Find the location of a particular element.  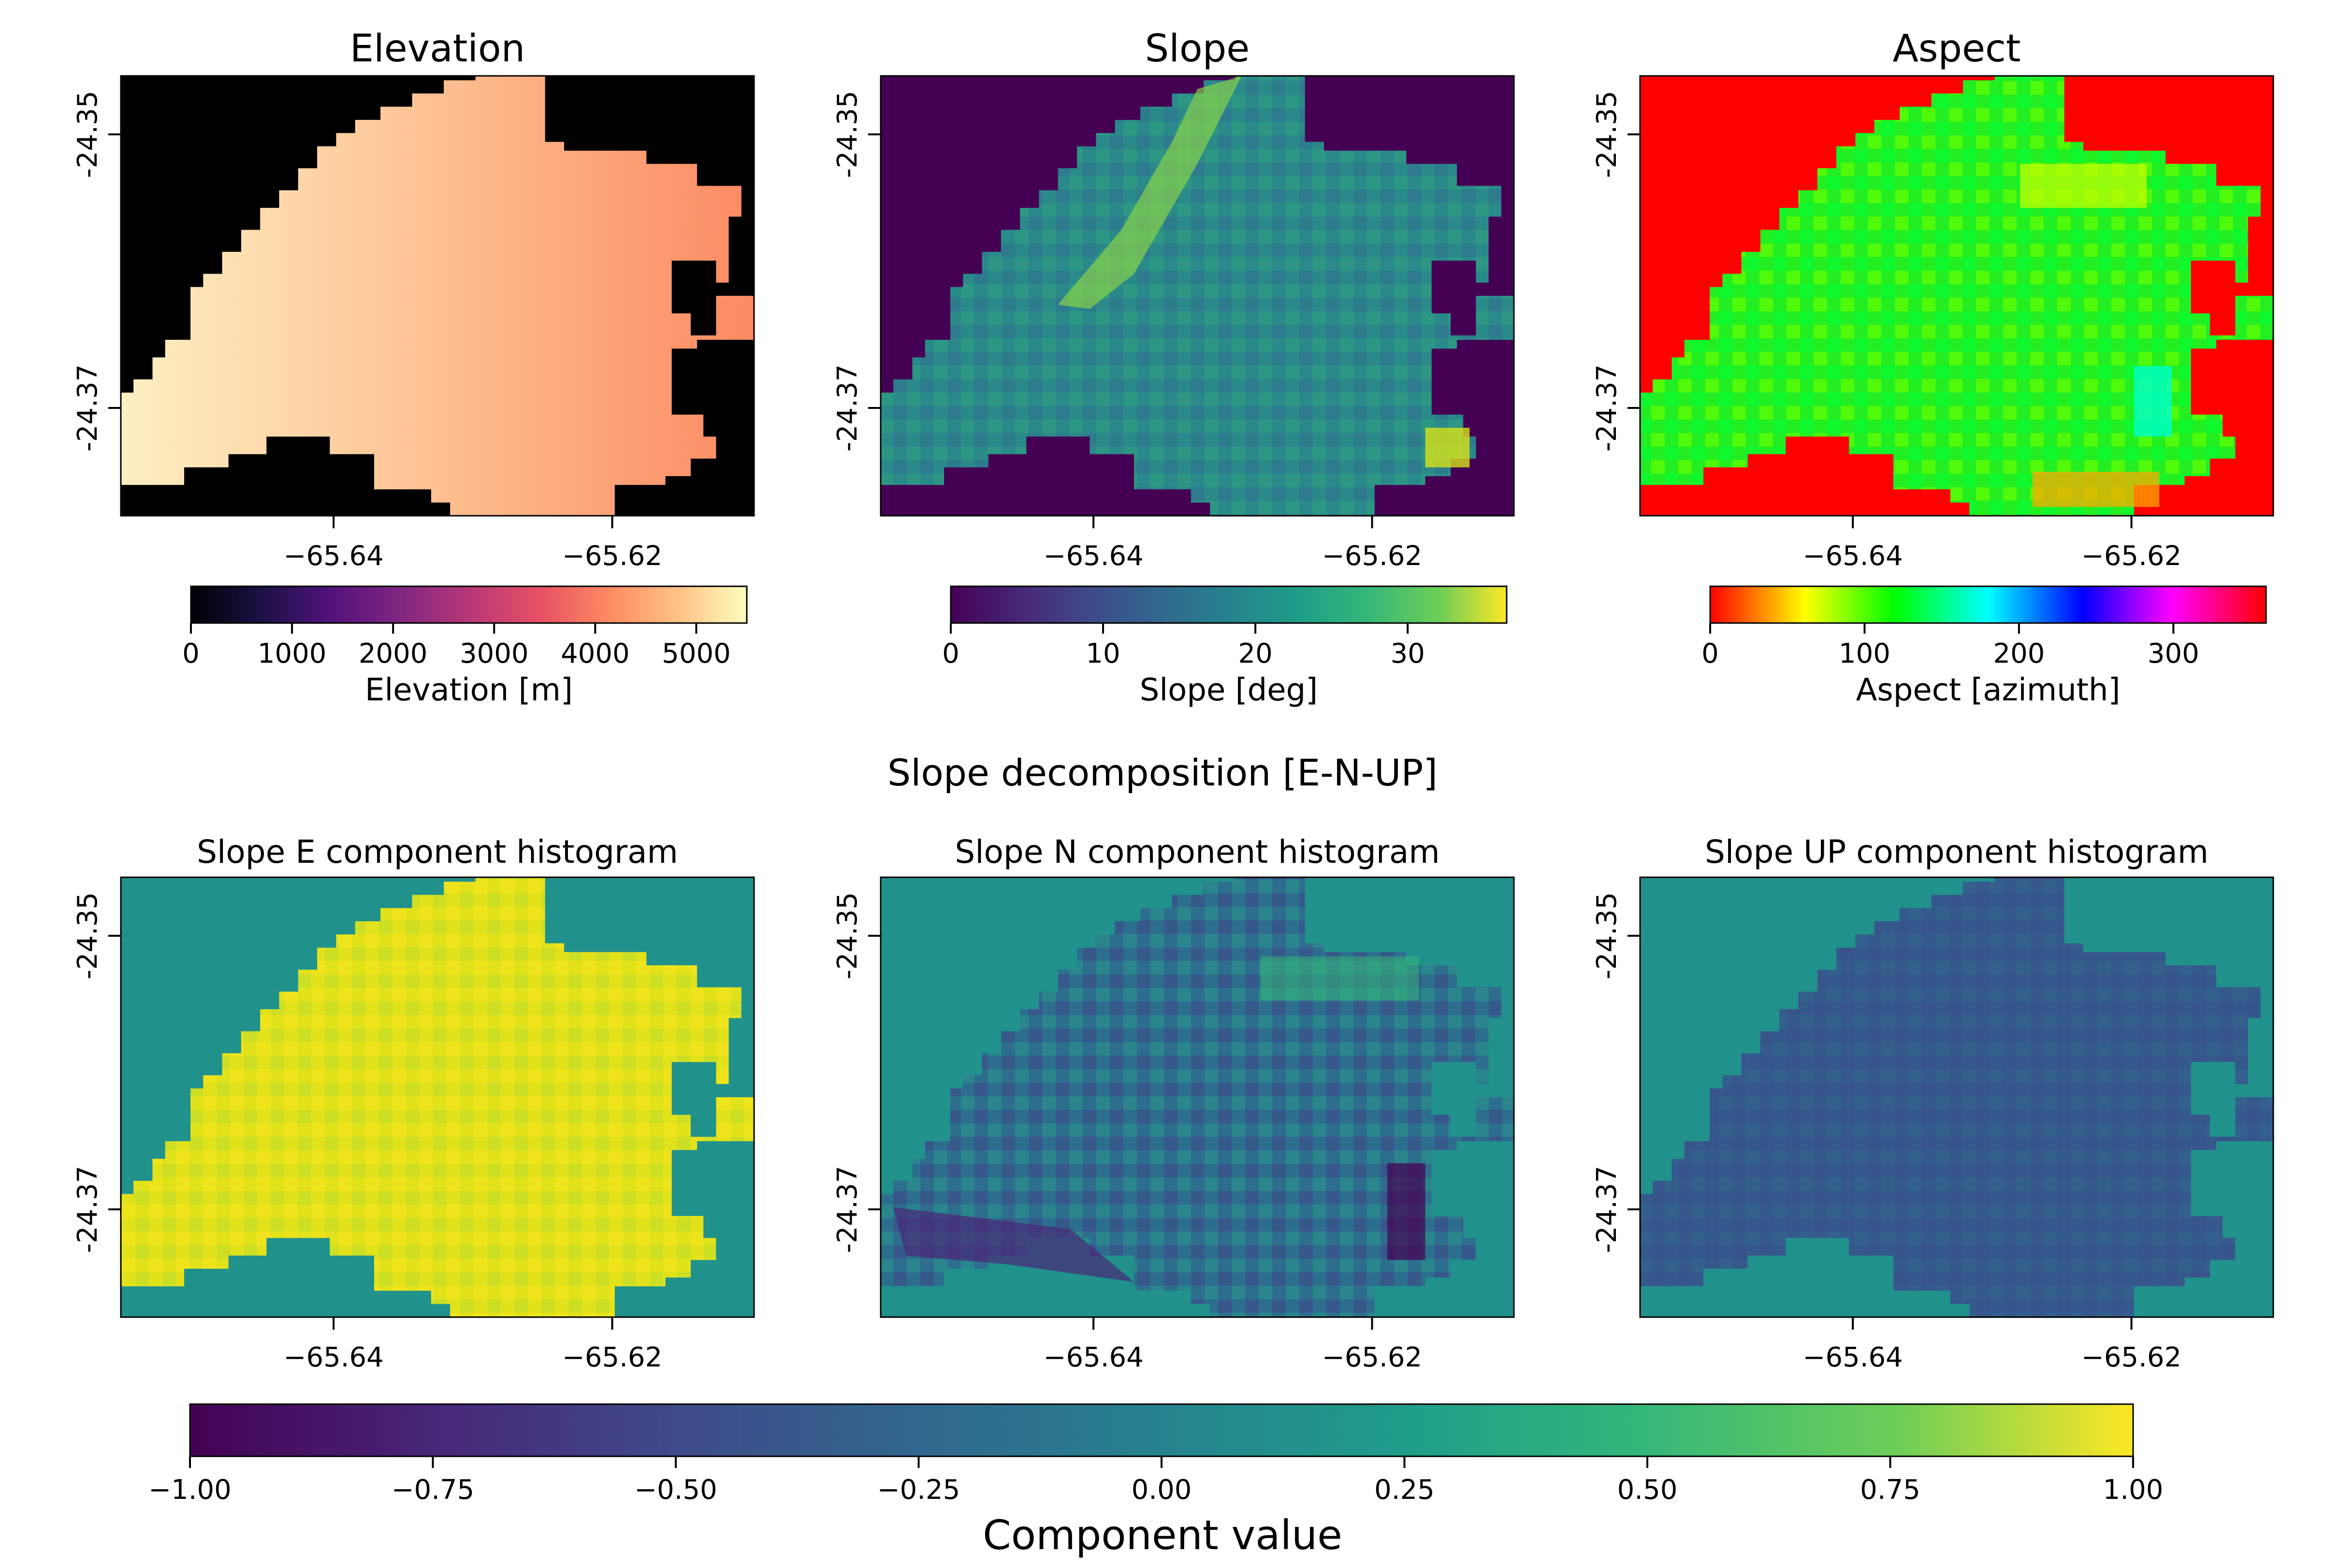

colorbar-tick-label: 30 is located at coordinates (1408, 653).